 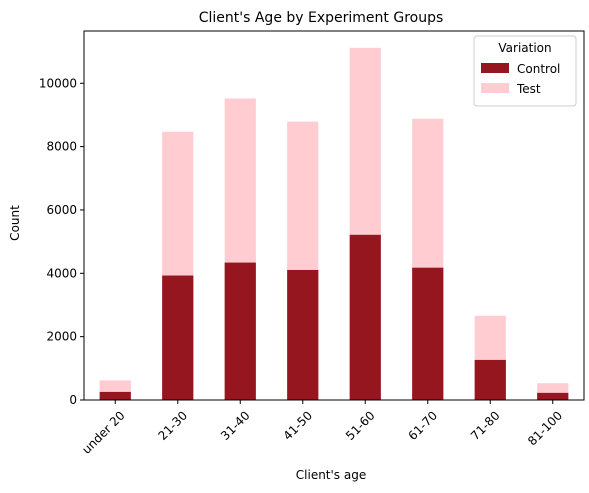 I want to click on y-tick-label-3: 6000, so click(x=61, y=210).